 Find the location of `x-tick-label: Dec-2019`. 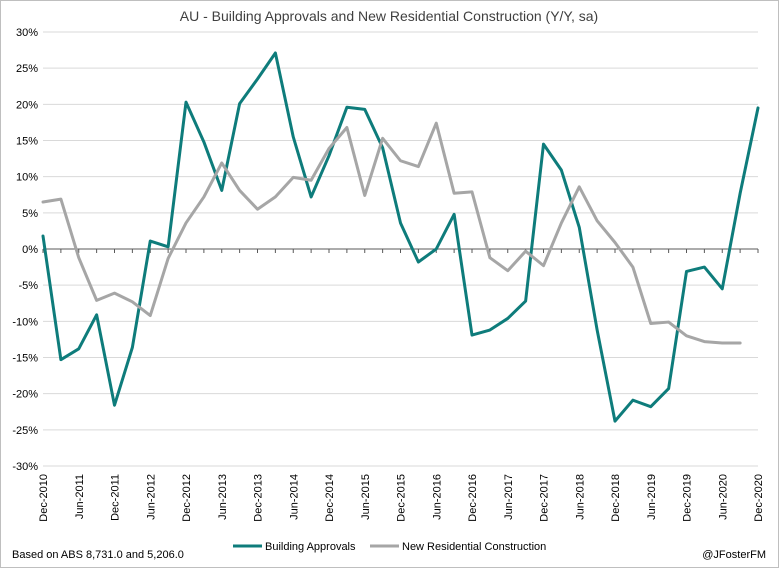

x-tick-label: Dec-2019 is located at coordinates (688, 498).